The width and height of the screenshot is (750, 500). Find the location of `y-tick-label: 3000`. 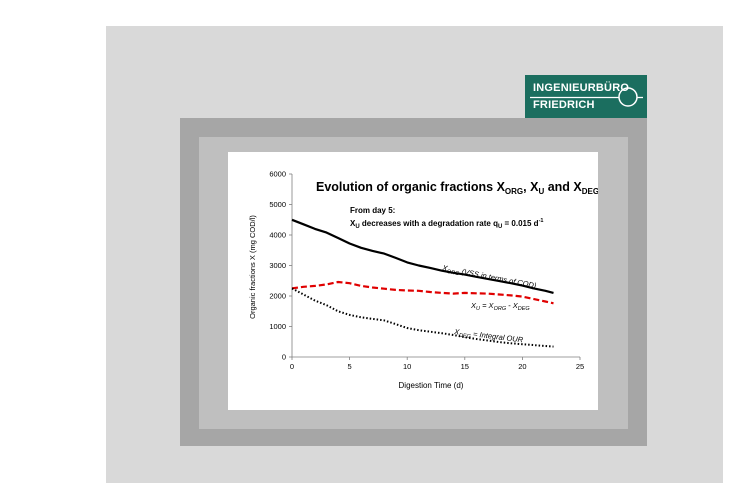

y-tick-label: 3000 is located at coordinates (277, 265).